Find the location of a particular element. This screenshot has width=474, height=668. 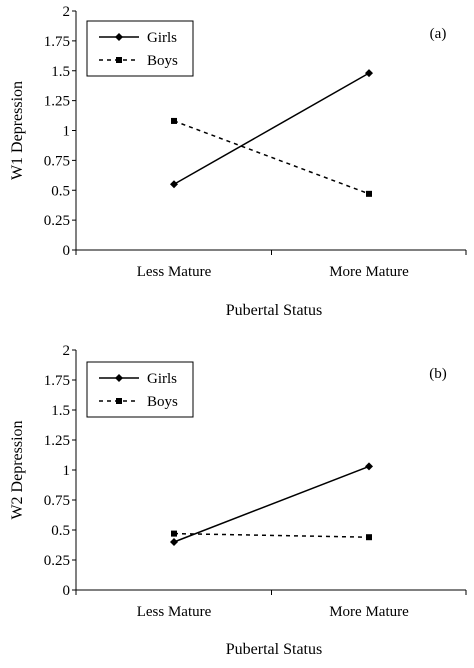

panel-label: (b) is located at coordinates (438, 374).